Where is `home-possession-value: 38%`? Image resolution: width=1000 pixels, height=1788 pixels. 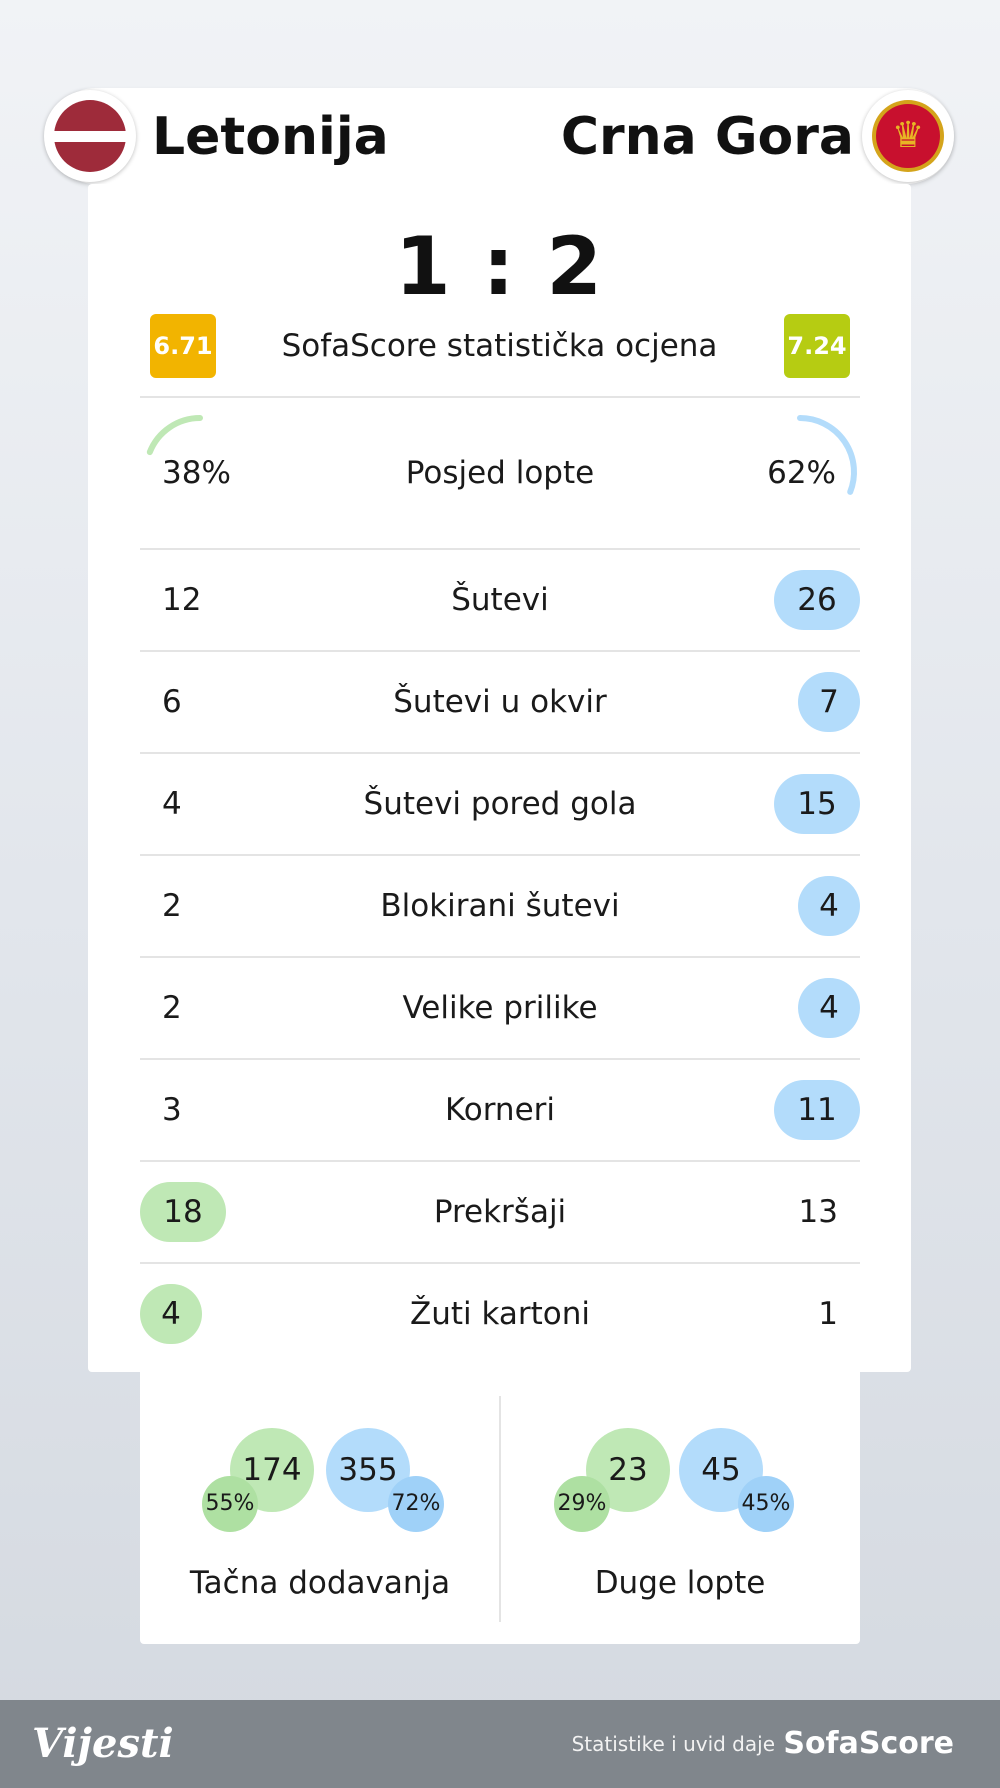
home-possession-value: 38% is located at coordinates (196, 473).